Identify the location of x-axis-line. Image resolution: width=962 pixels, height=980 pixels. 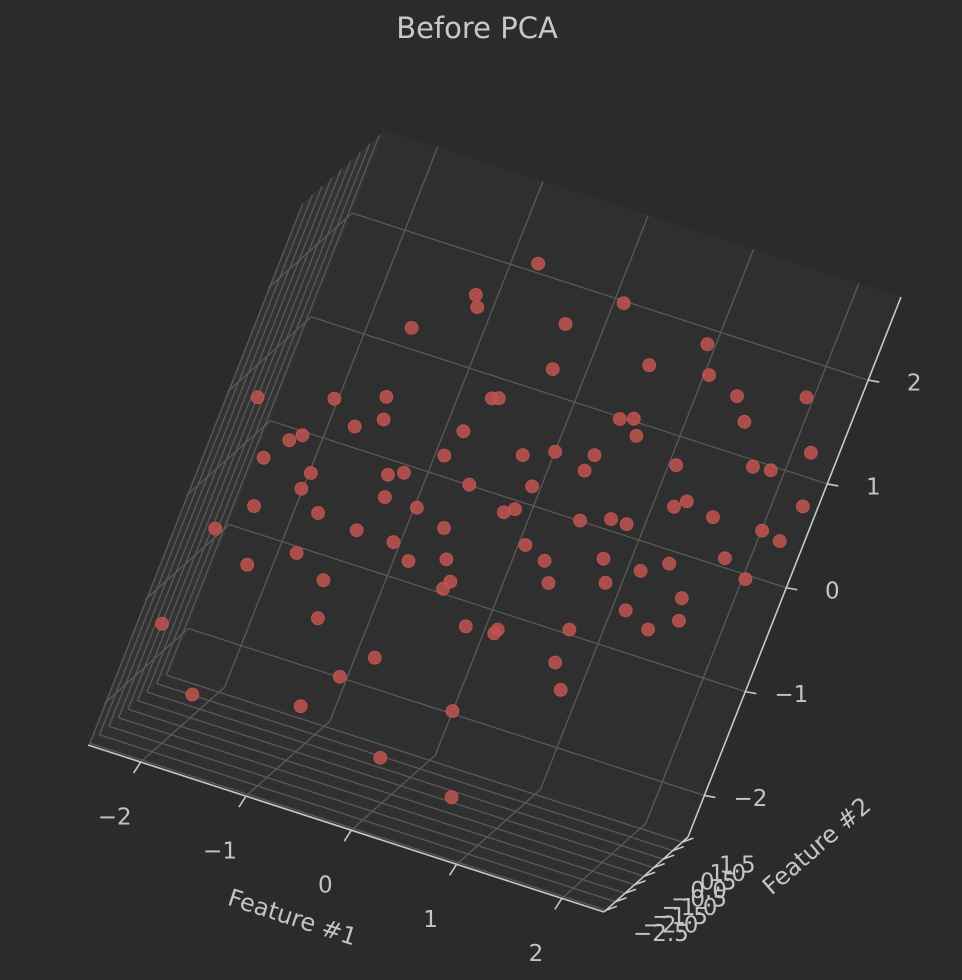
(346, 828).